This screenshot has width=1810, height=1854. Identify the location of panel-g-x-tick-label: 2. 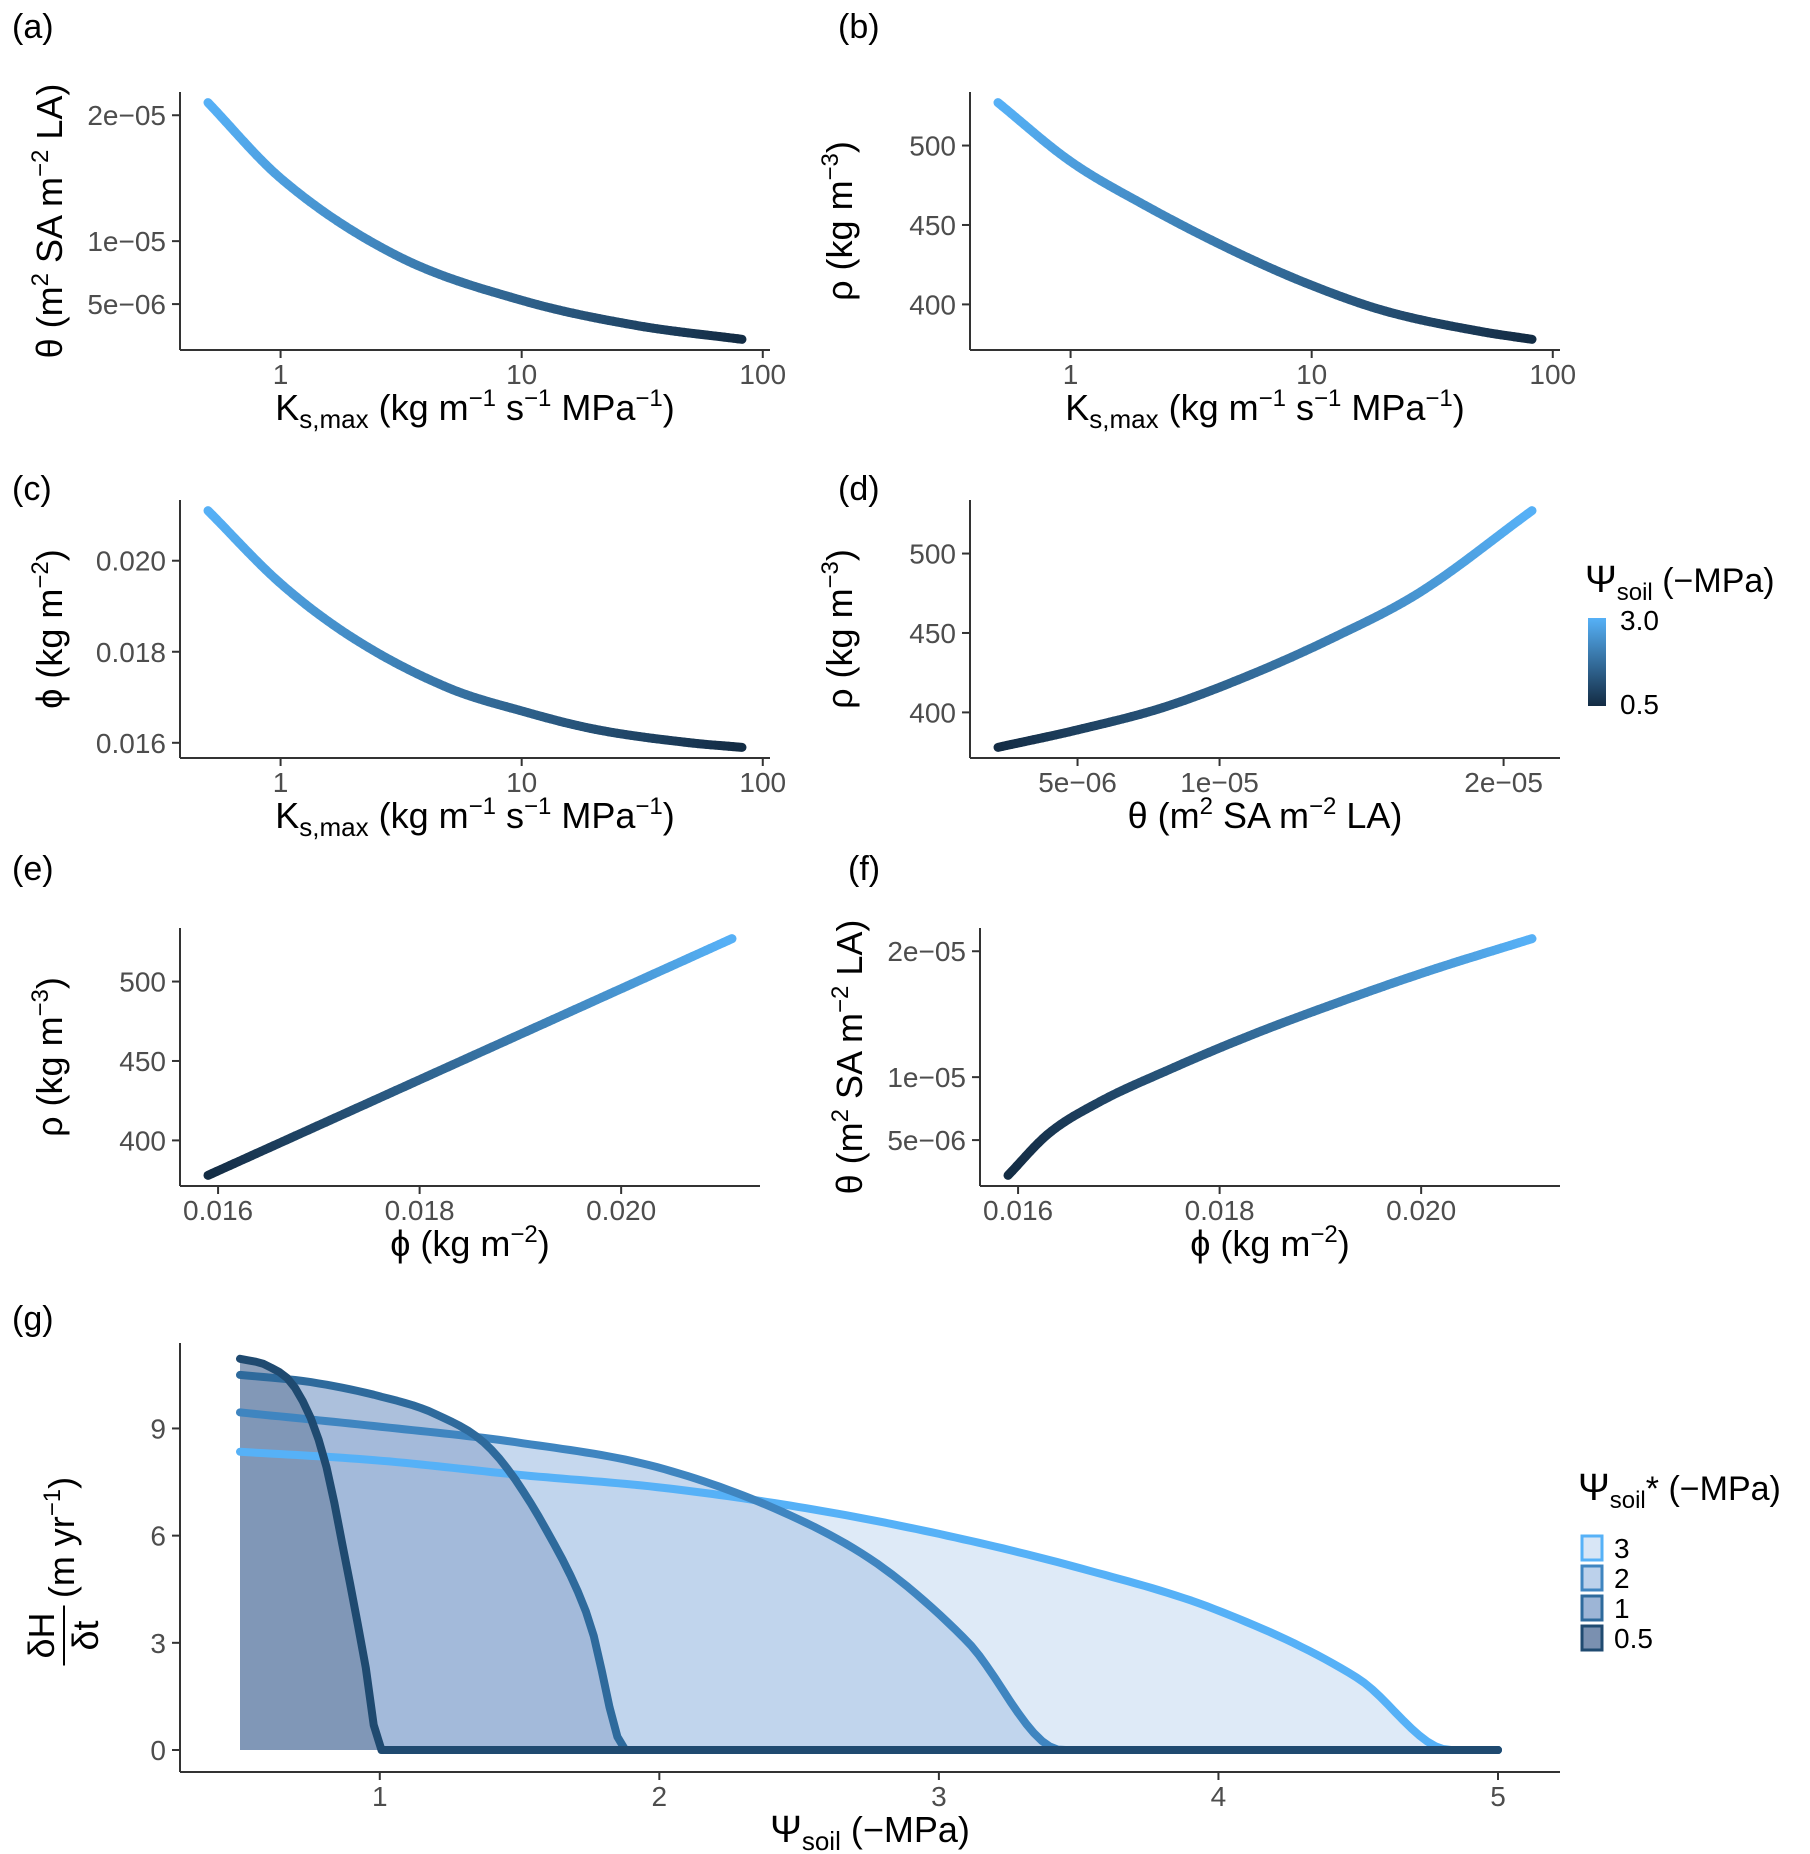
(660, 1796).